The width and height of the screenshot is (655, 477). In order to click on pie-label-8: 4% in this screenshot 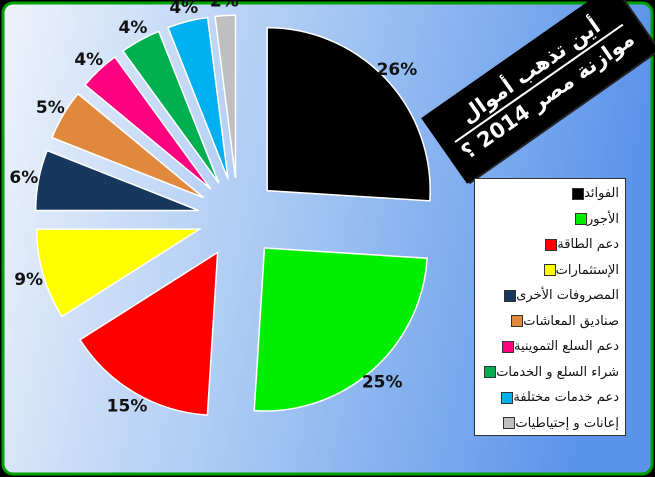, I will do `click(133, 28)`.